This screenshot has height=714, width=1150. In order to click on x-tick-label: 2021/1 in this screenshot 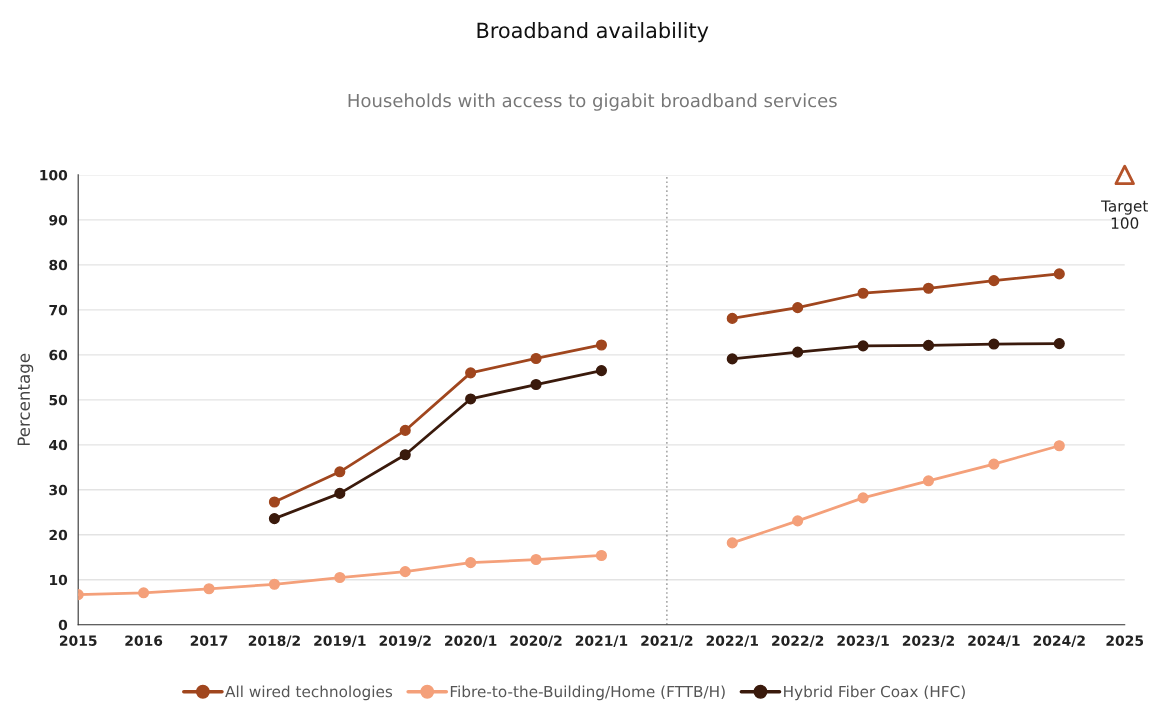, I will do `click(601, 641)`.